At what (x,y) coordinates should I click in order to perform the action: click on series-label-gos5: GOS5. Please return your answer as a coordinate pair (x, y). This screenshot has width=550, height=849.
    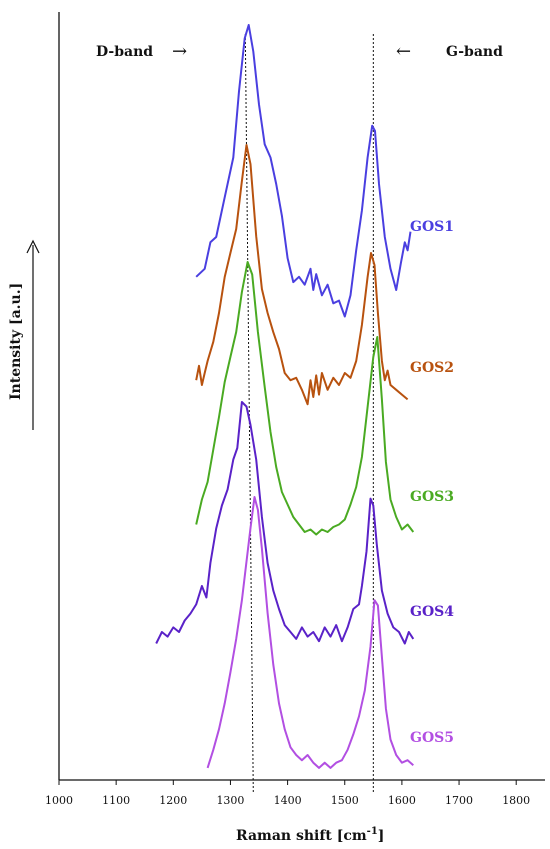
    Looking at the image, I should click on (432, 738).